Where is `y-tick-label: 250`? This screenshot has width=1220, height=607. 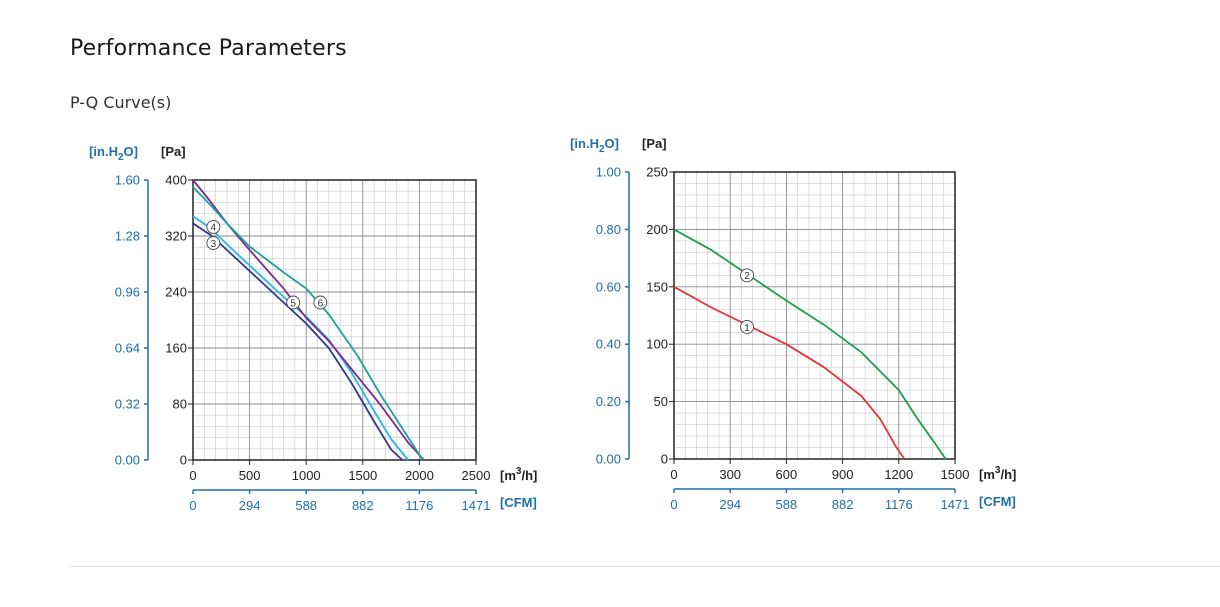
y-tick-label: 250 is located at coordinates (657, 172).